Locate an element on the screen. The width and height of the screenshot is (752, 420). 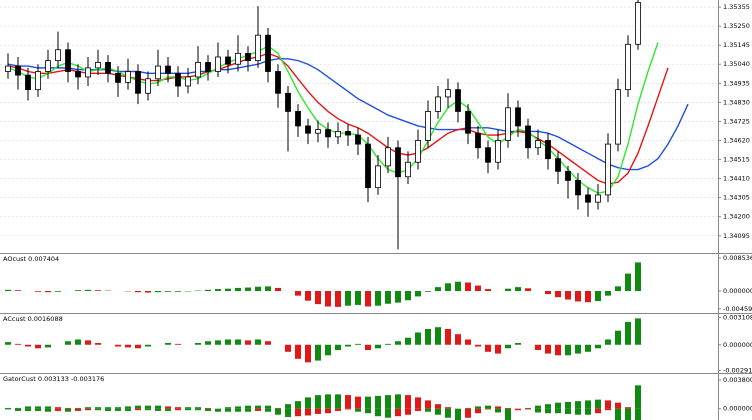
y-tick-label: 1.35145 is located at coordinates (736, 45).